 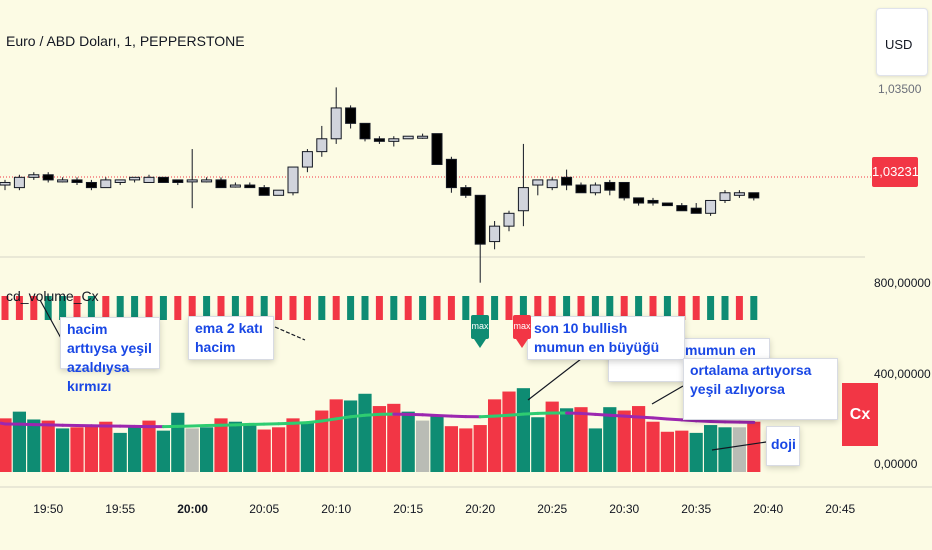 I want to click on arrow-ema, so click(x=290, y=333).